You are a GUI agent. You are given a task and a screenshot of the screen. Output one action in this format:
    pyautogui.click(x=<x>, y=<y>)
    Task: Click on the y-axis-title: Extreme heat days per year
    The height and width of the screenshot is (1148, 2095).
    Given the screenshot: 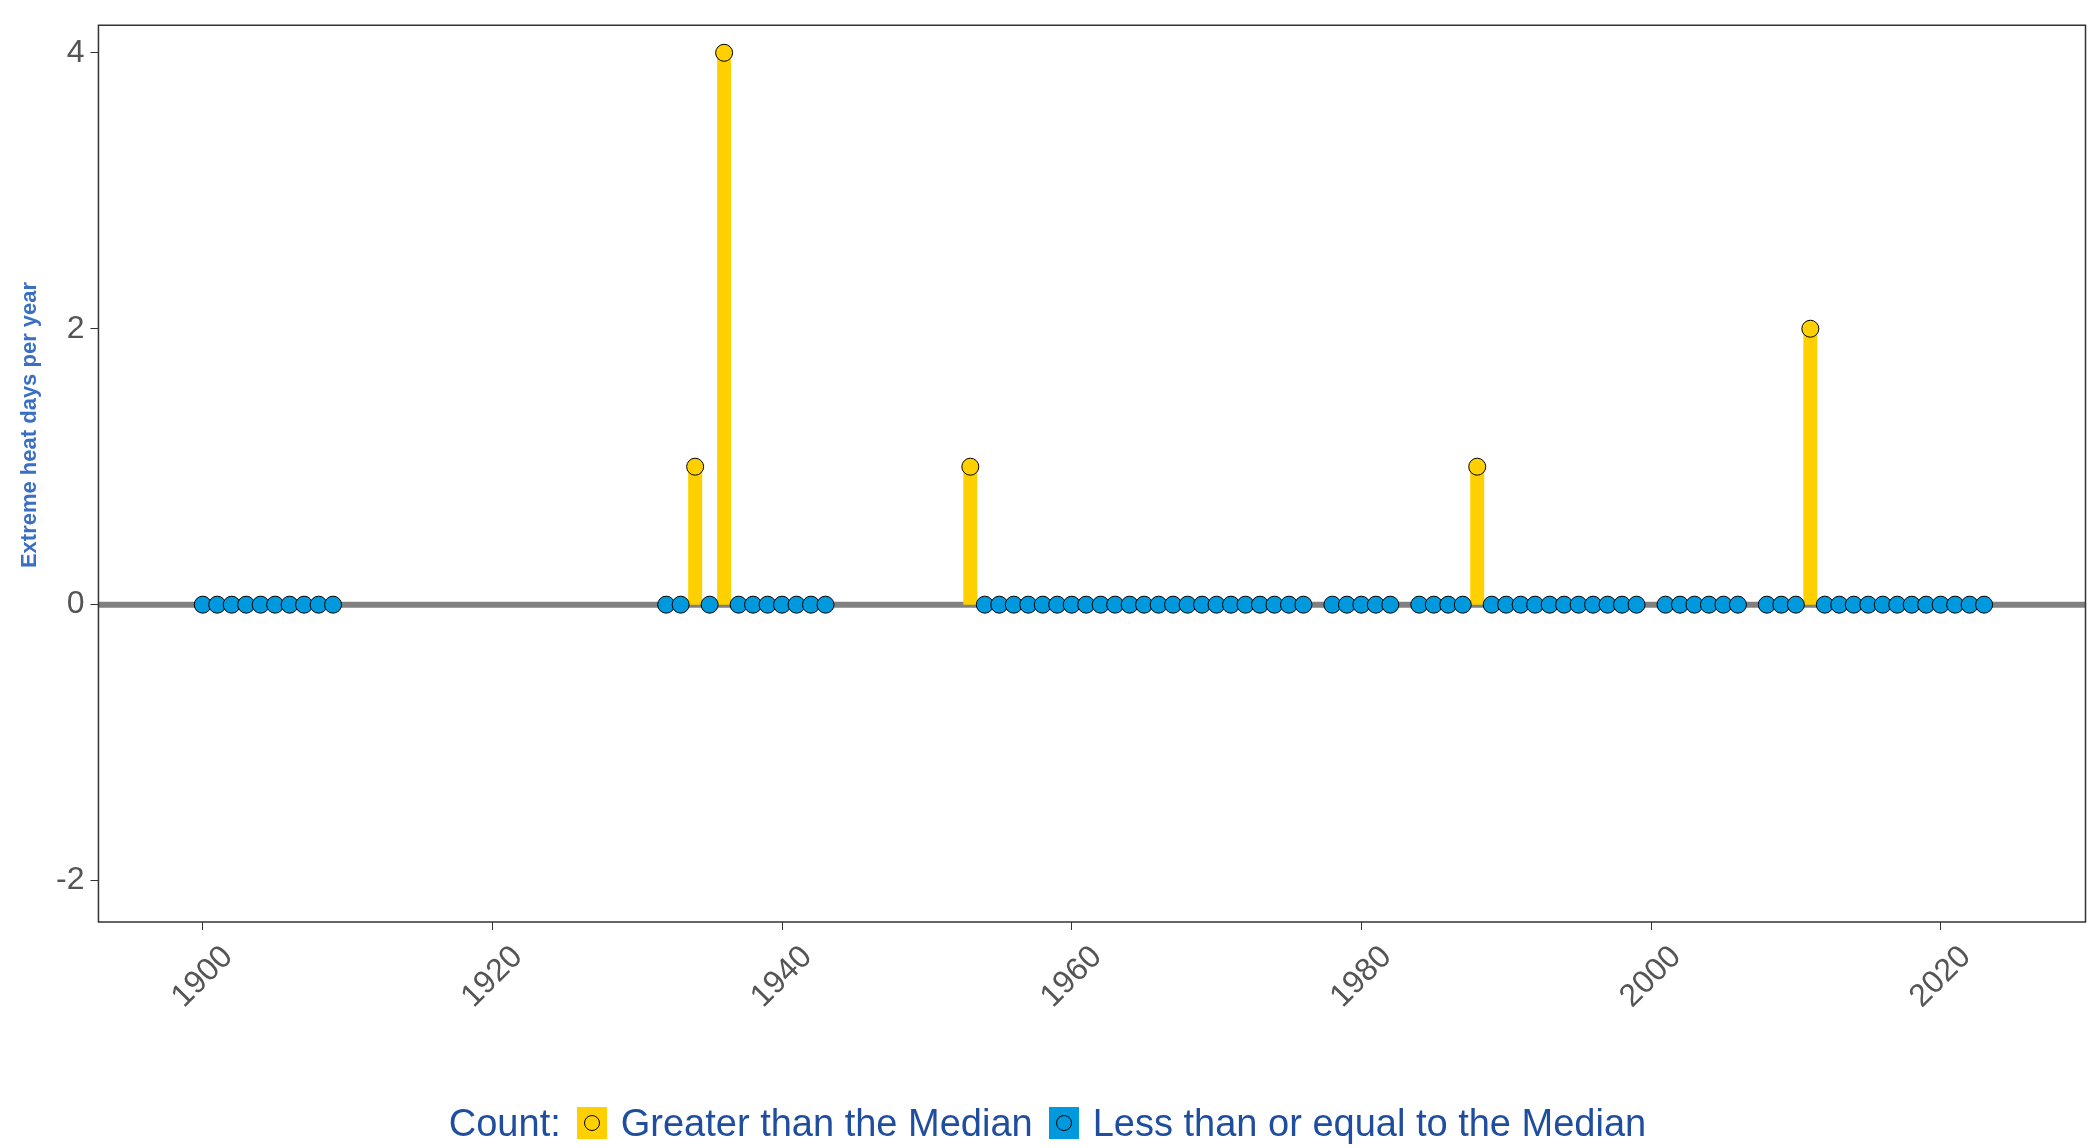 What is the action you would take?
    pyautogui.click(x=29, y=425)
    